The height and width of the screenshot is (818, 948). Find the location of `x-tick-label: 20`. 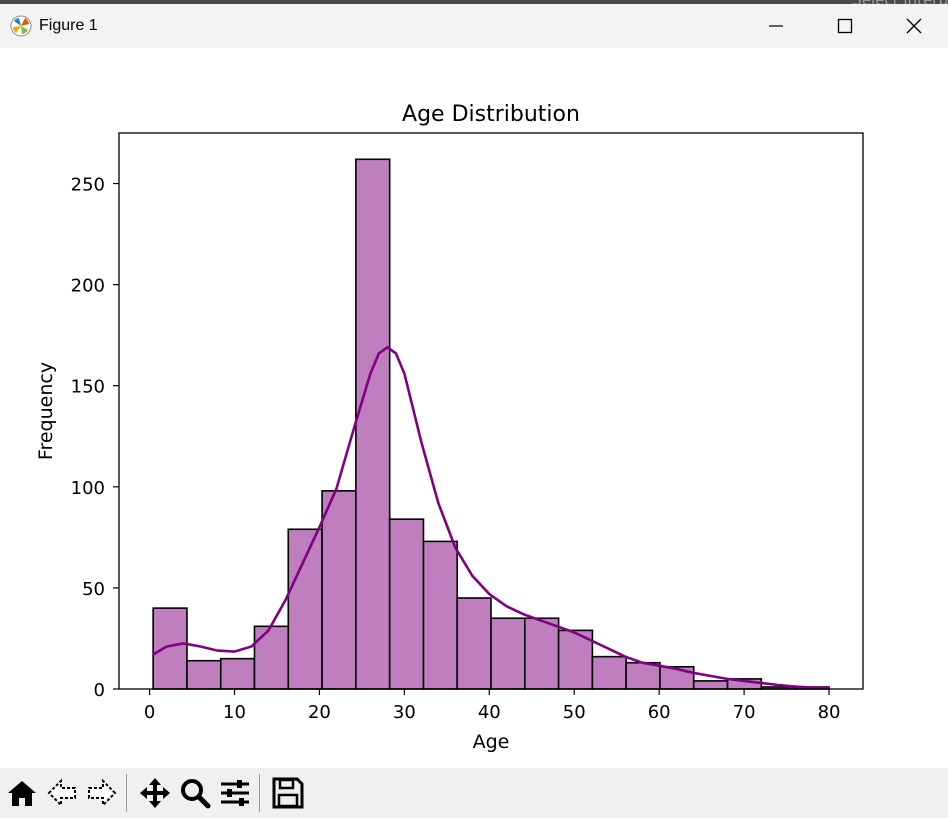

x-tick-label: 20 is located at coordinates (319, 712).